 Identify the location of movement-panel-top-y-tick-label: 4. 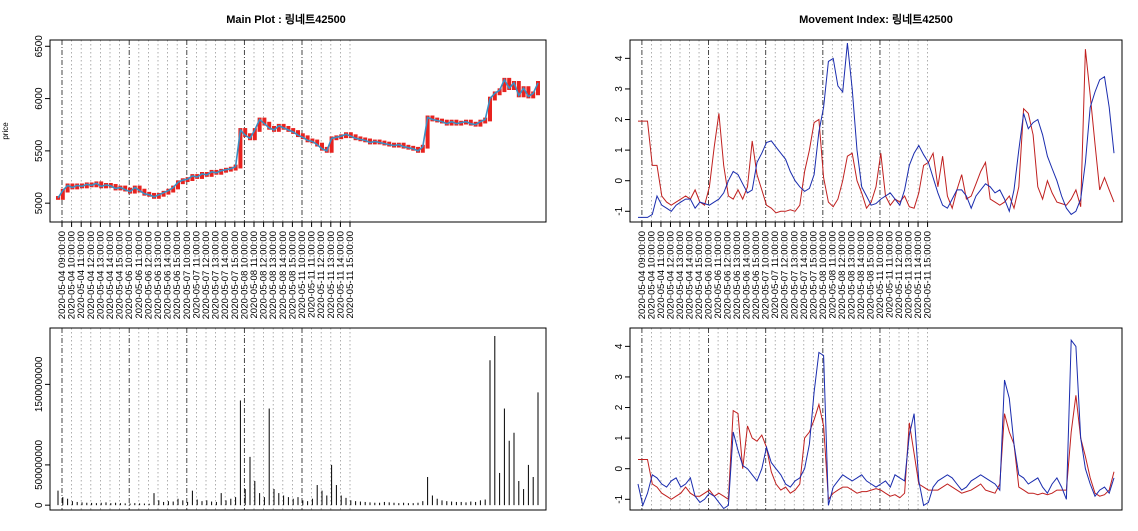
(619, 58).